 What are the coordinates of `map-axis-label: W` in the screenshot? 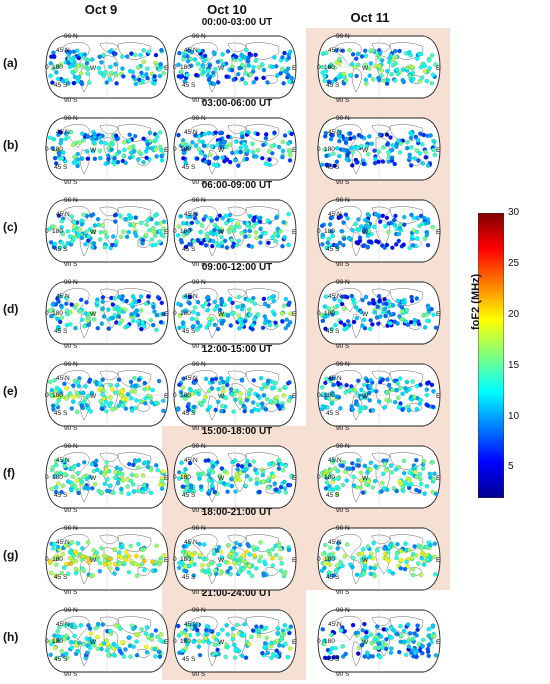 It's located at (365, 150).